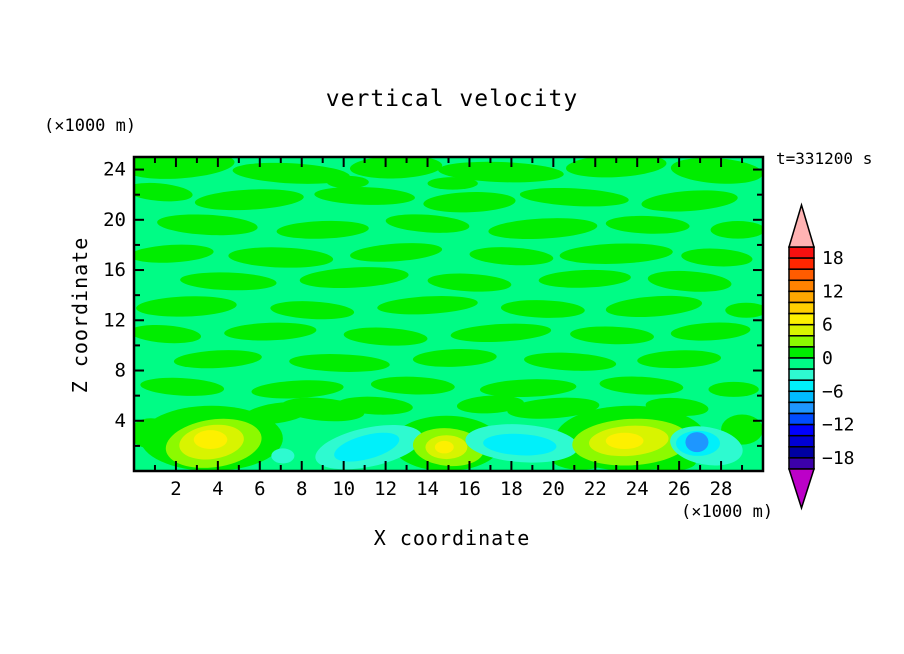 This screenshot has width=904, height=654. I want to click on x-tick-label: 20, so click(553, 489).